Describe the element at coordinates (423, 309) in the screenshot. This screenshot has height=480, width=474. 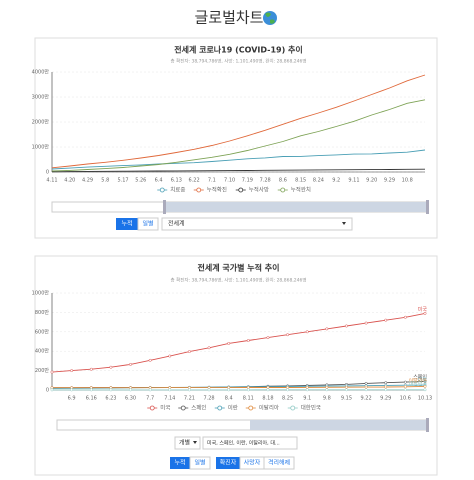
I see `end-label: 미국` at that location.